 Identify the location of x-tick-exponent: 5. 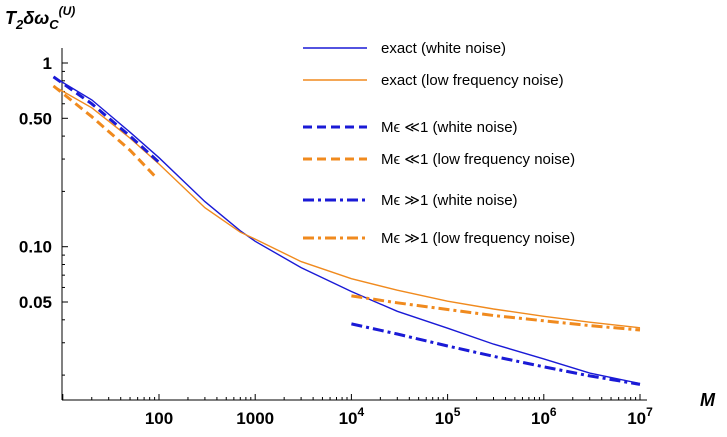
(457, 412).